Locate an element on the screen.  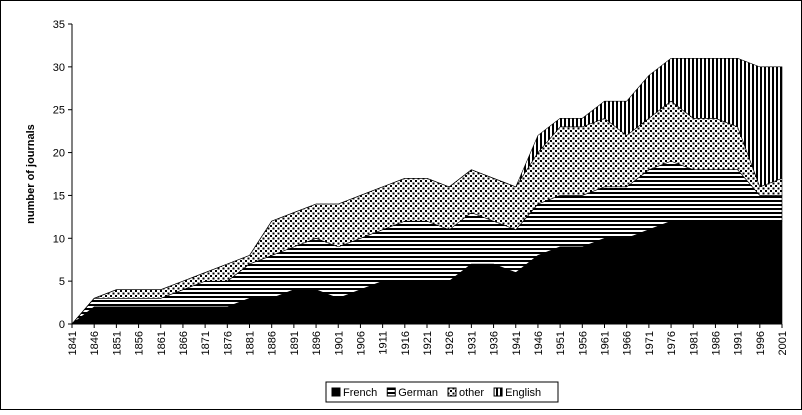
y-tick-label: 5 is located at coordinates (62, 282).